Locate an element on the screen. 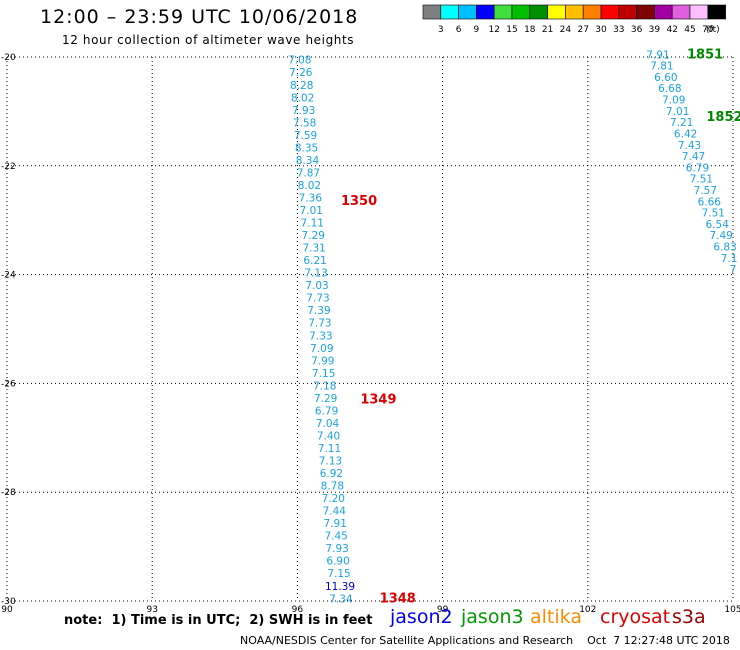 The image size is (740, 650). pass-number-label: 1349 is located at coordinates (378, 400).